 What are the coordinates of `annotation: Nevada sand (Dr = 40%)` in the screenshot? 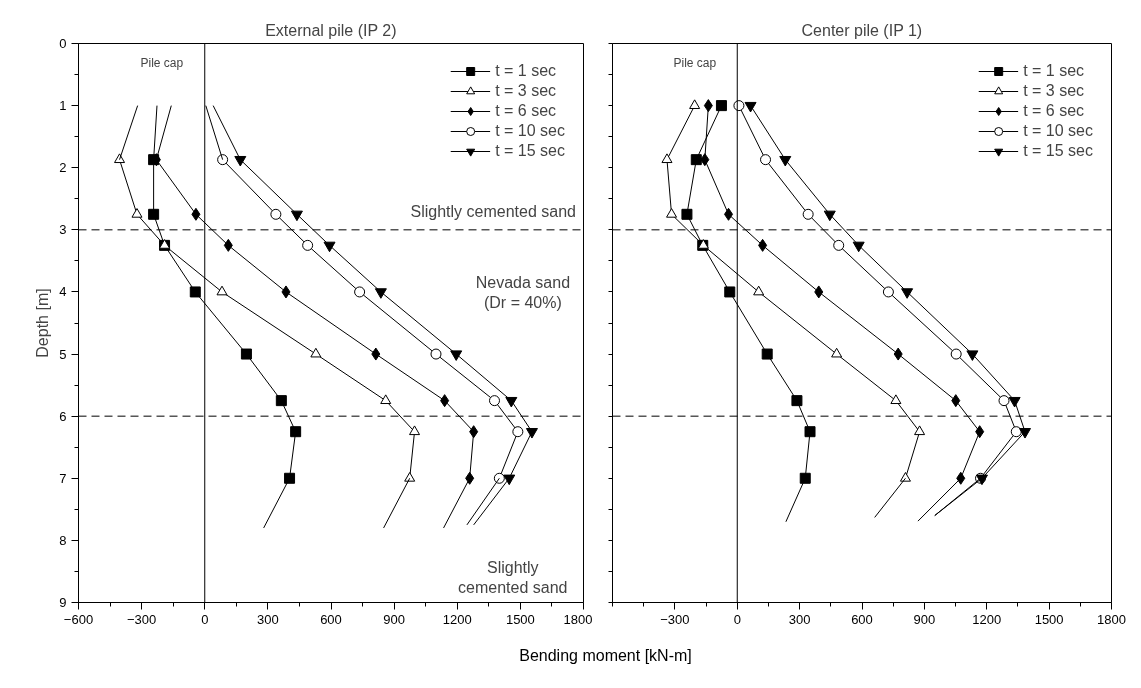 It's located at (523, 292).